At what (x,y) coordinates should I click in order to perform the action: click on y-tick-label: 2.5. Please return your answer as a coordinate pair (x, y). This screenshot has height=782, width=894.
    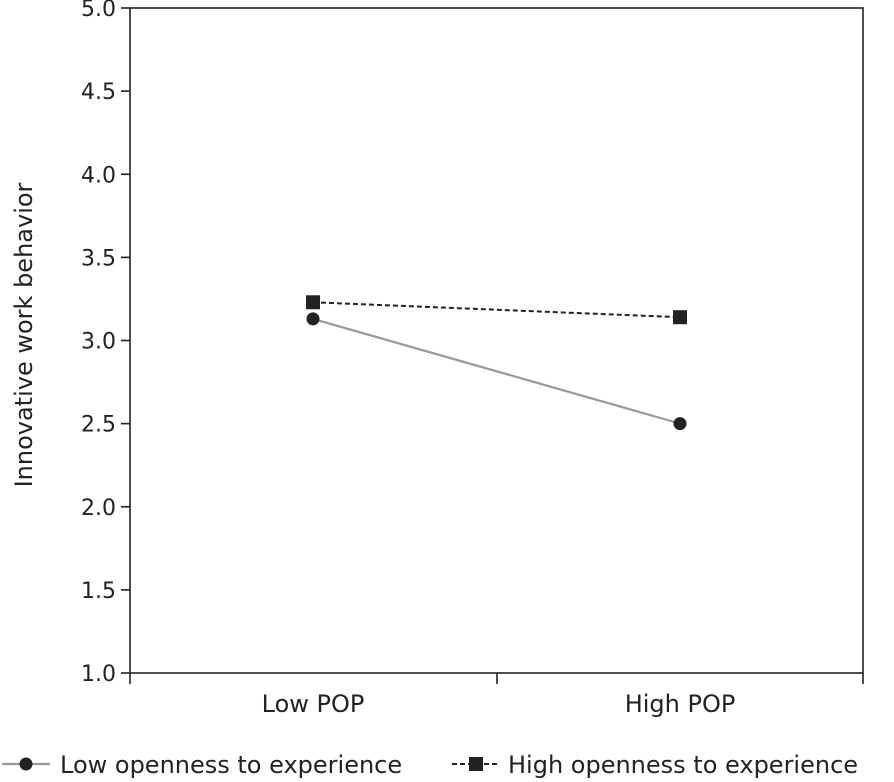
    Looking at the image, I should click on (98, 425).